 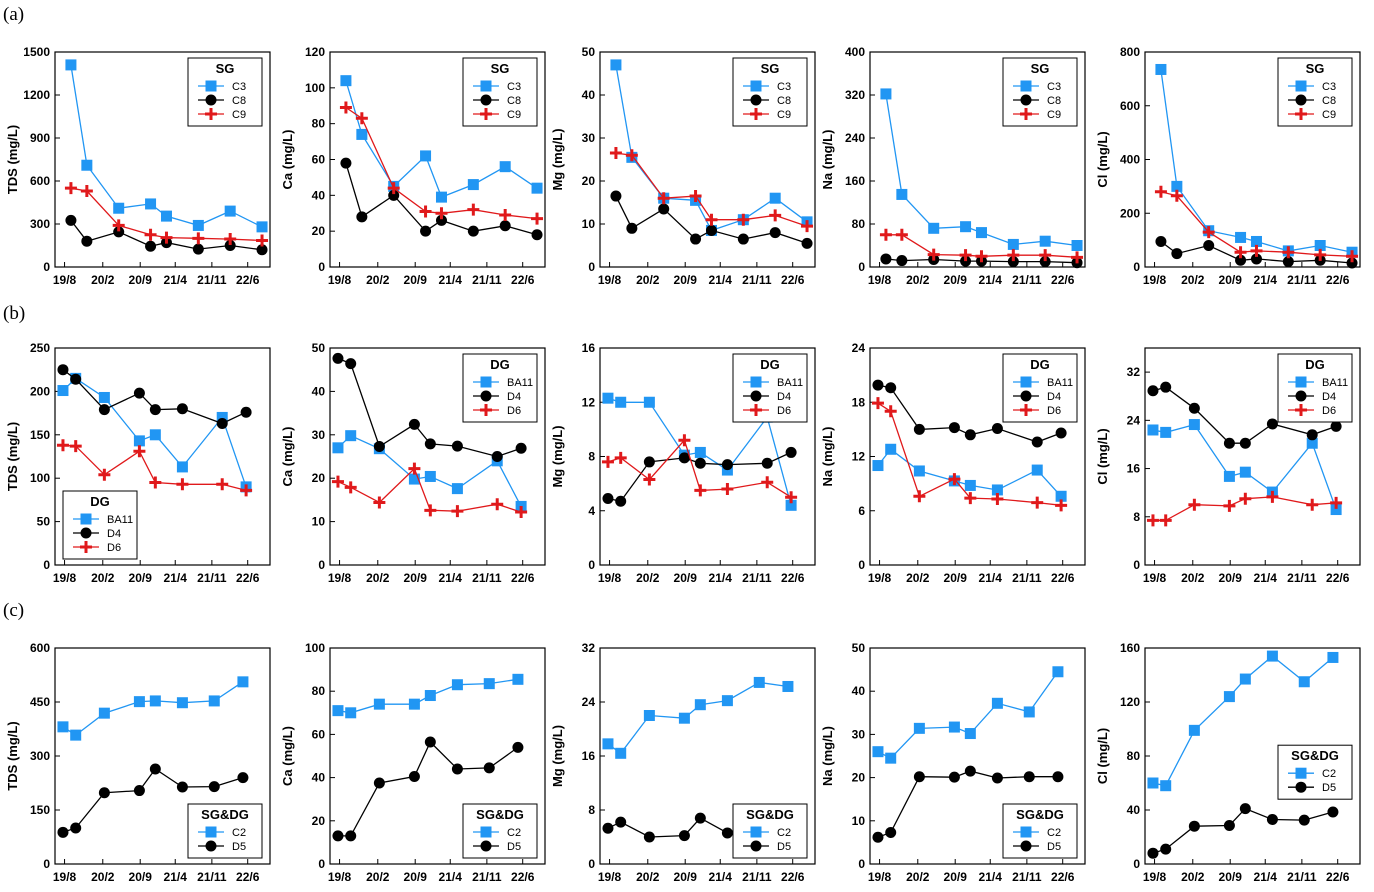 I want to click on legend-entry-c9: C9, so click(x=239, y=115).